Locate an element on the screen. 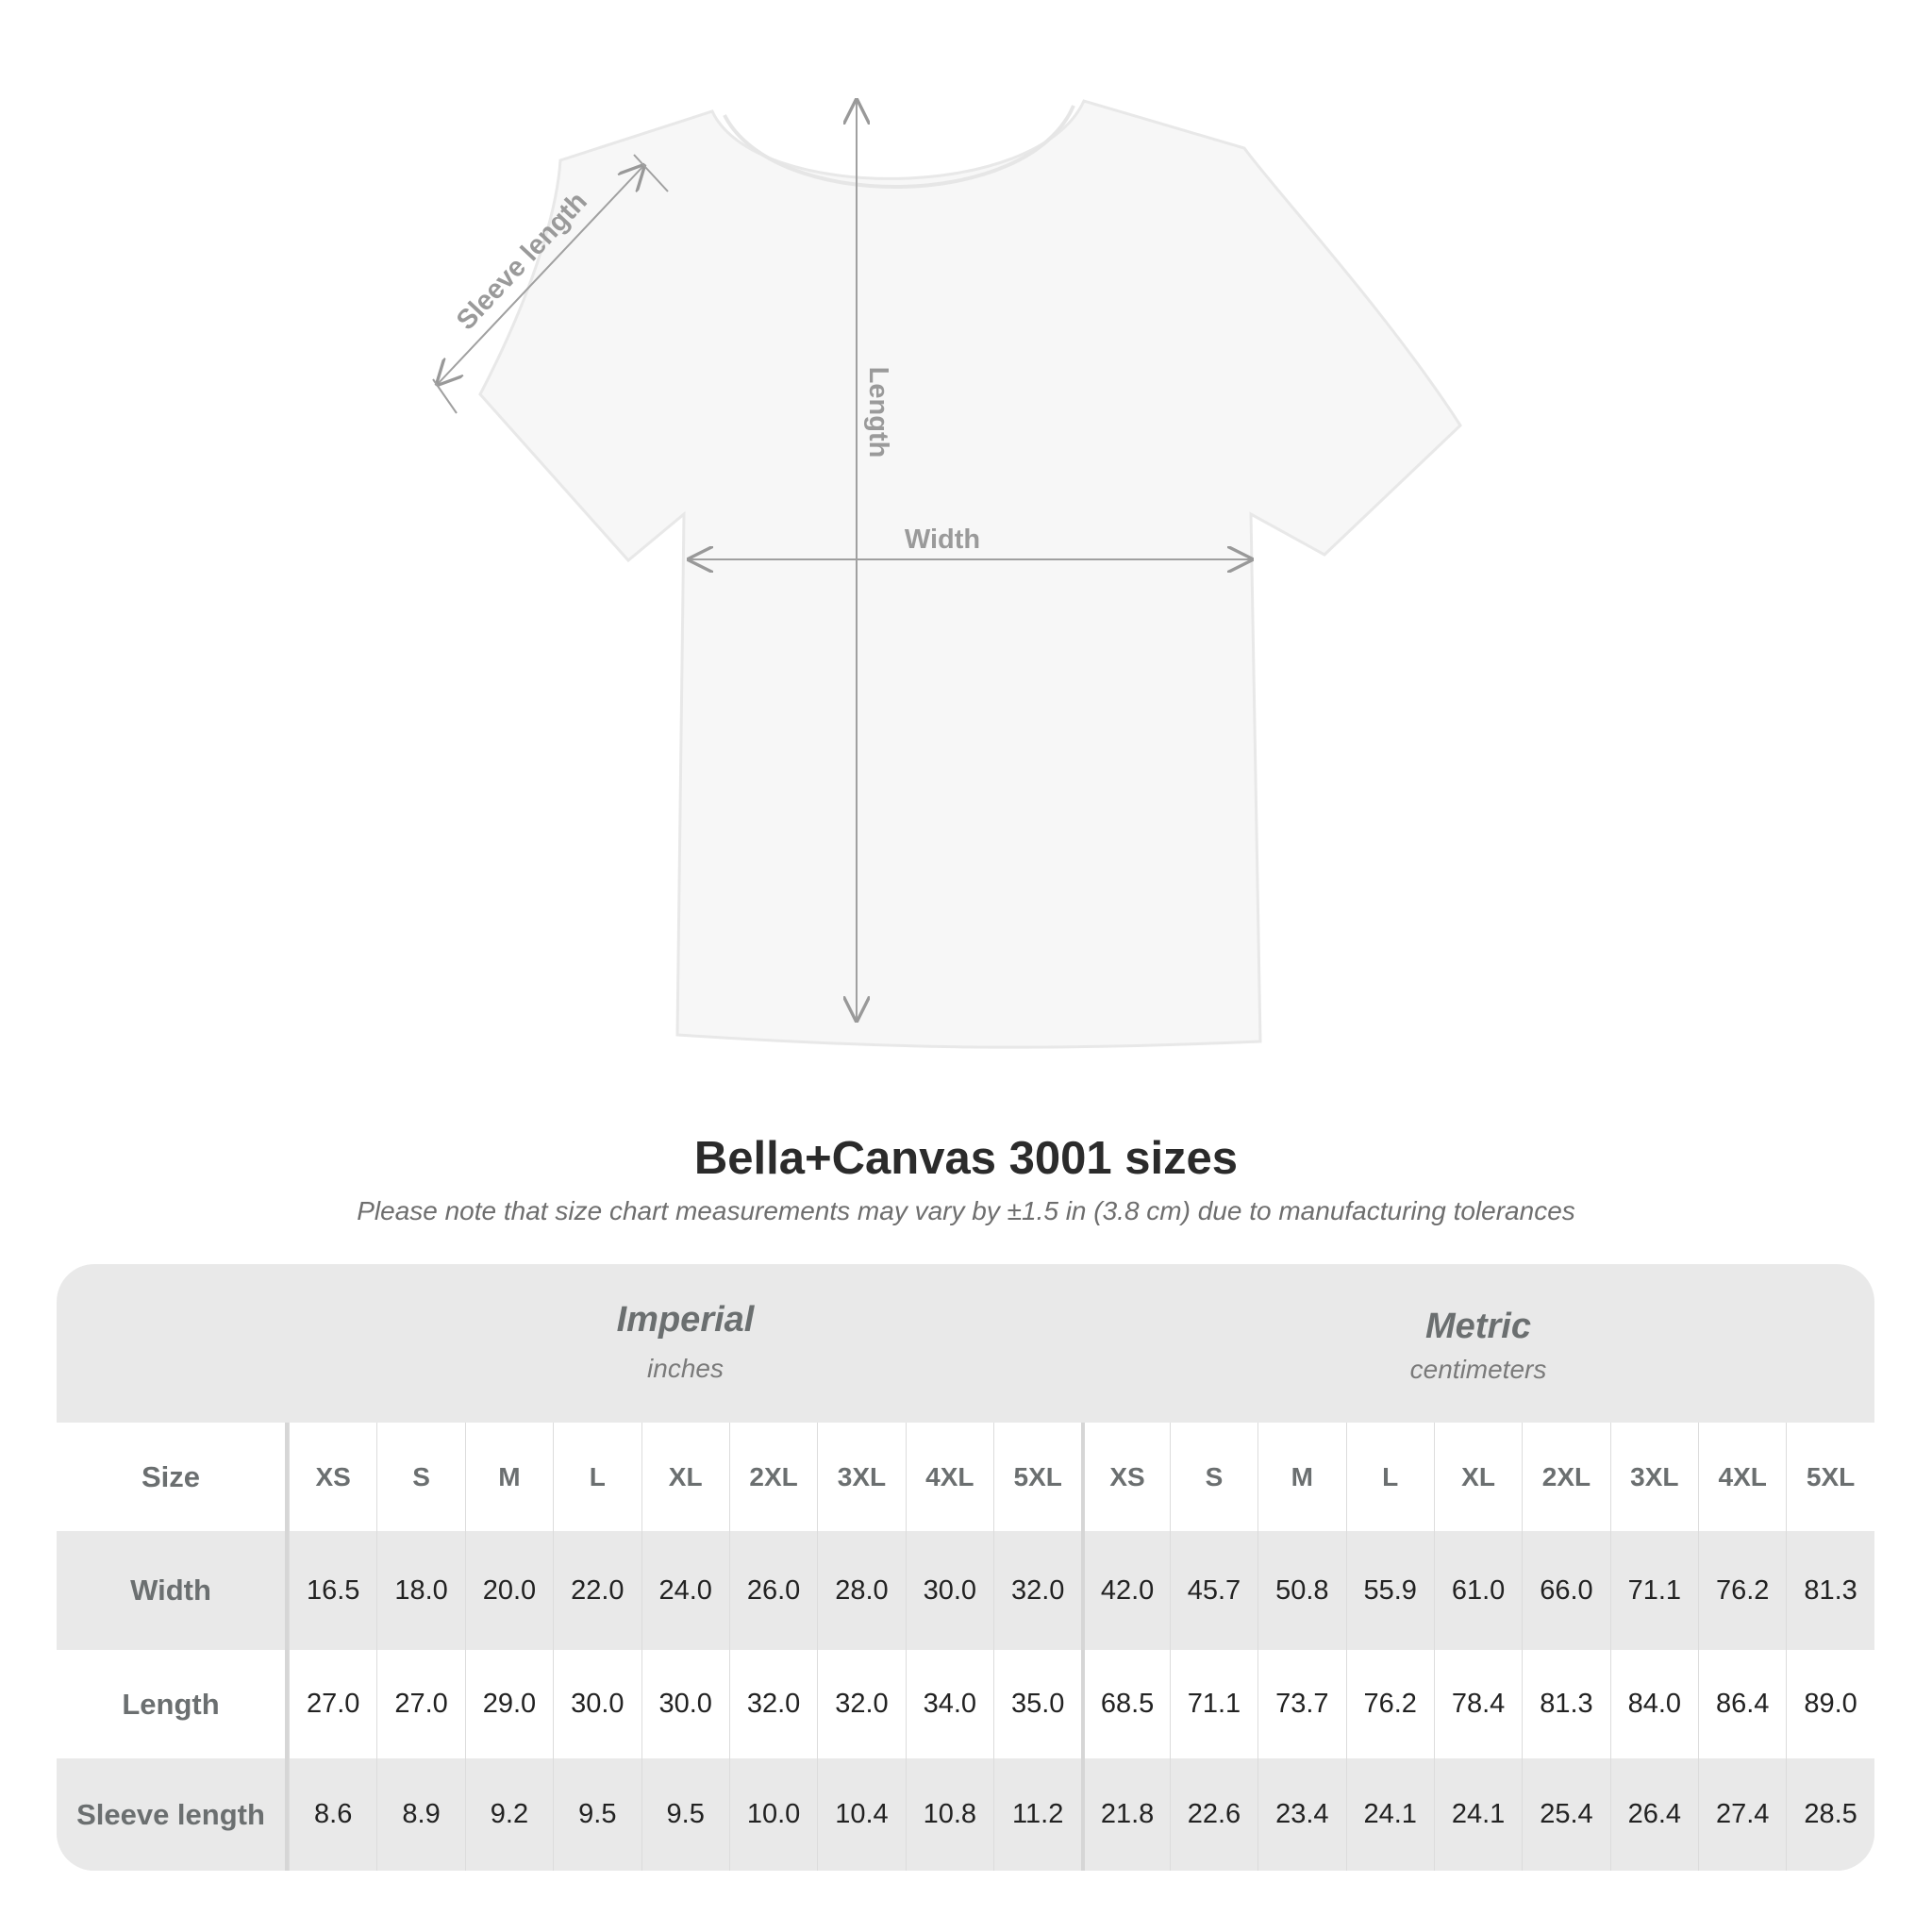 This screenshot has width=1932, height=1932. metric-value-cell: 84.0 is located at coordinates (1653, 1704).